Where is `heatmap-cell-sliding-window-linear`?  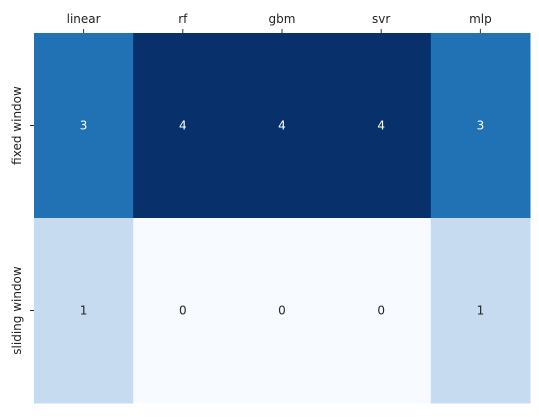 heatmap-cell-sliding-window-linear is located at coordinates (84, 311).